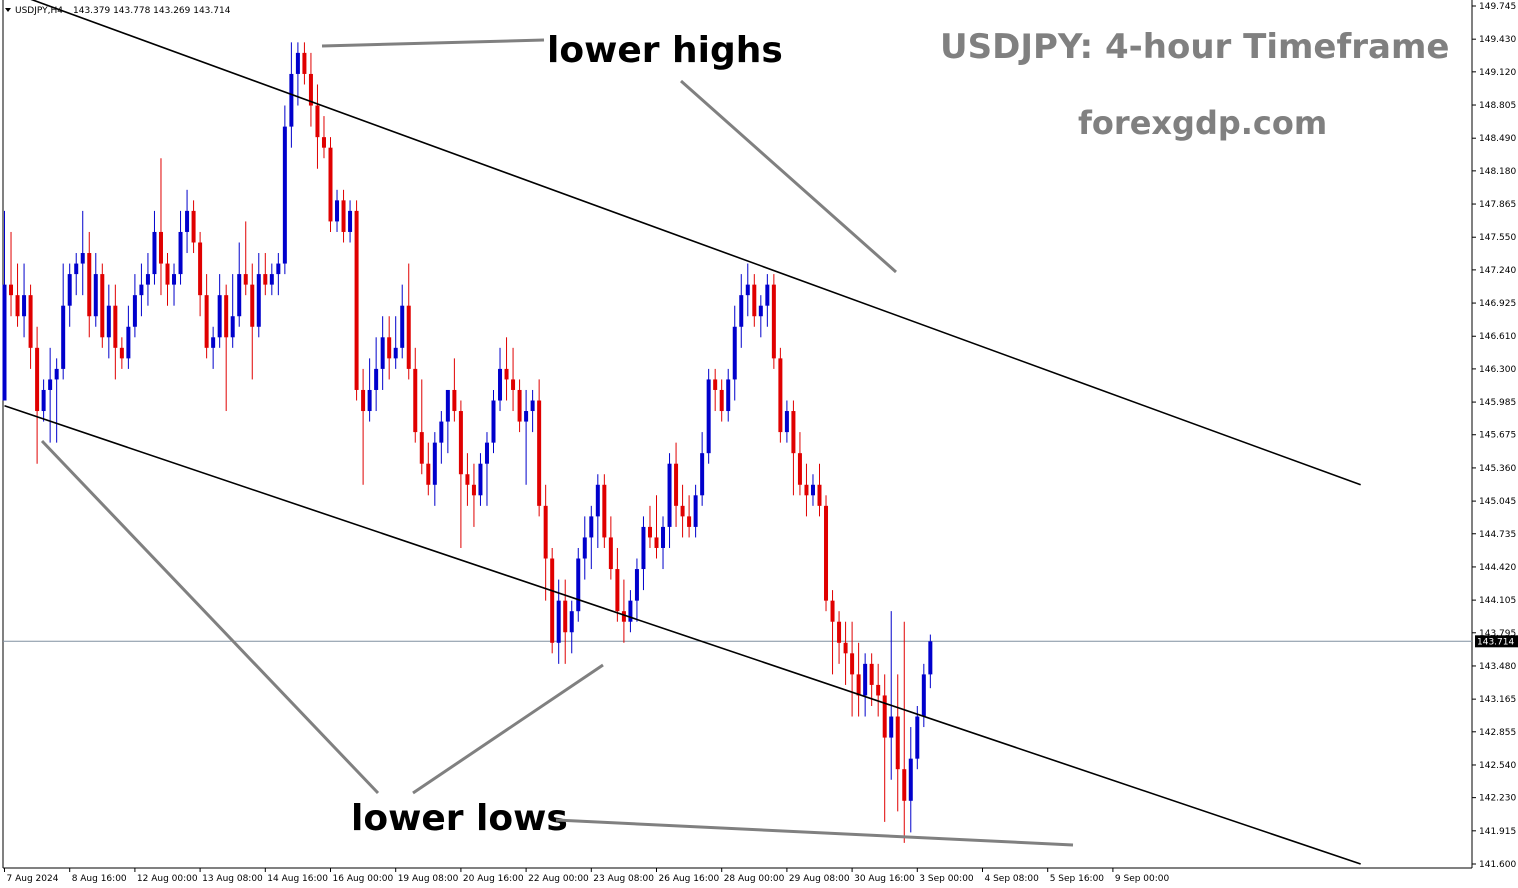 The height and width of the screenshot is (888, 1518). I want to click on time-tick-label: 23 Aug 08:00, so click(623, 879).